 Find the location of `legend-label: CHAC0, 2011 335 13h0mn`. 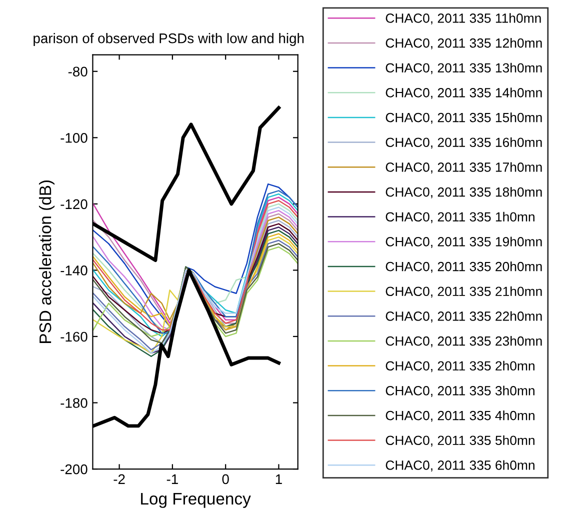

legend-label: CHAC0, 2011 335 13h0mn is located at coordinates (464, 68).